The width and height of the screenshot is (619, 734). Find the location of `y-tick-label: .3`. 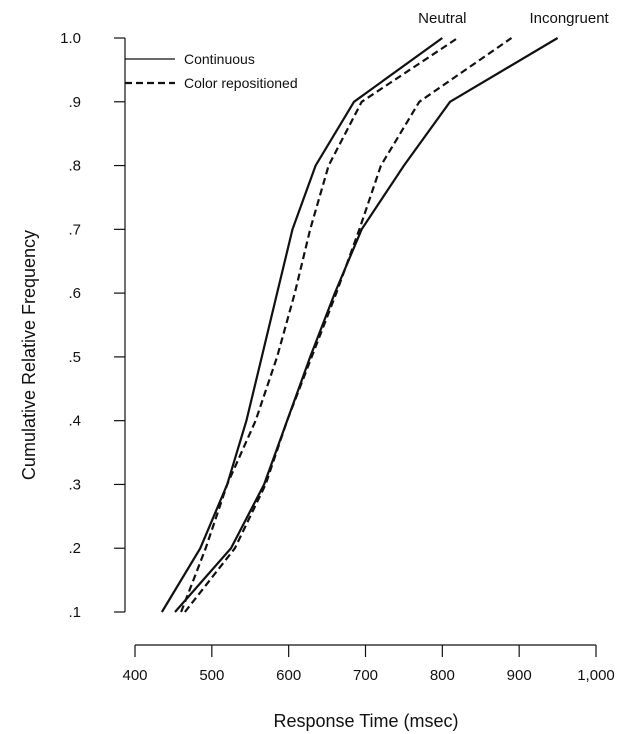

y-tick-label: .3 is located at coordinates (74, 484).